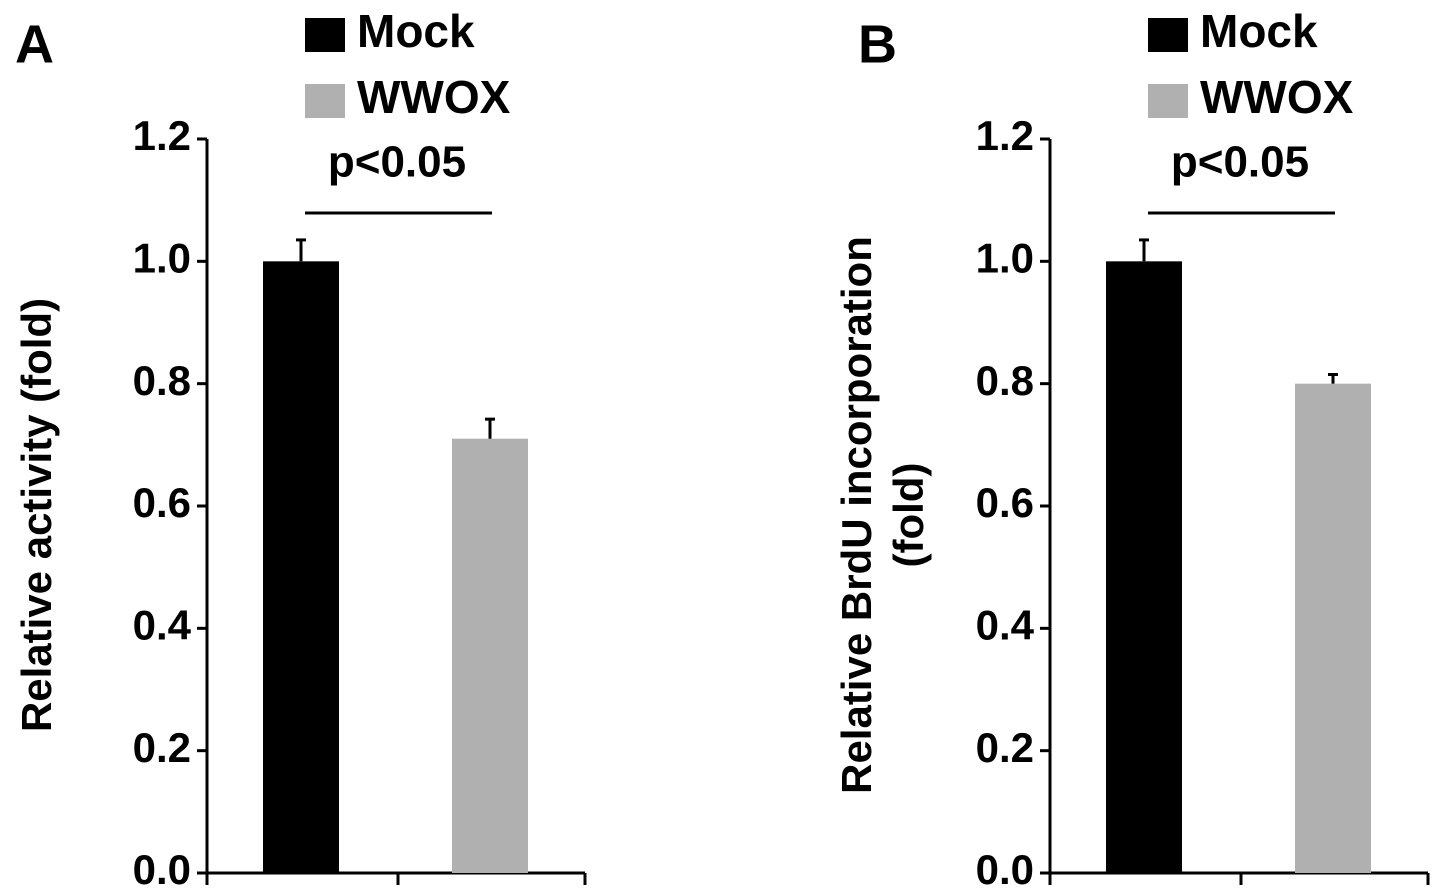 The image size is (1441, 896). I want to click on y-axis-label: (fold), so click(908, 515).